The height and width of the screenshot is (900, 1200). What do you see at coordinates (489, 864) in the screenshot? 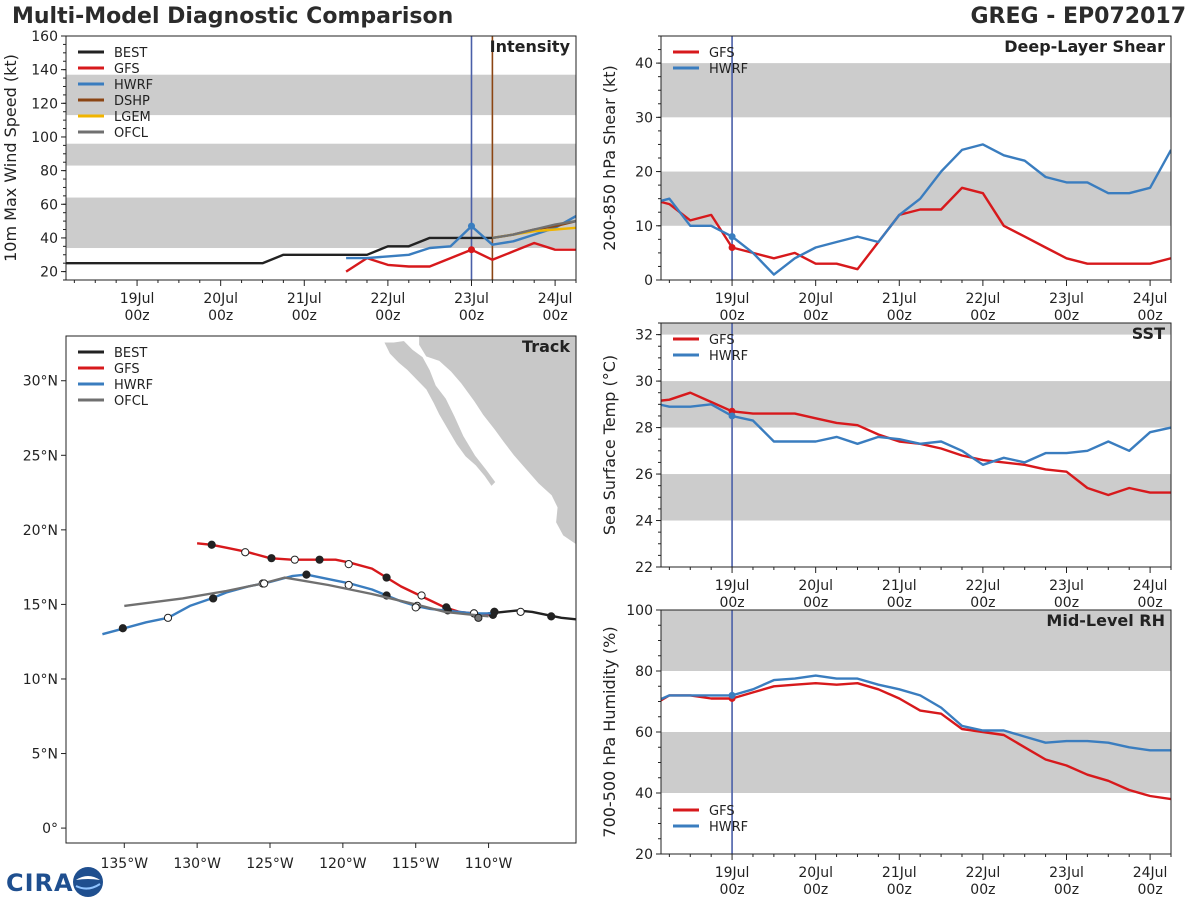
I see `x-tick-label: 110°W` at bounding box center [489, 864].